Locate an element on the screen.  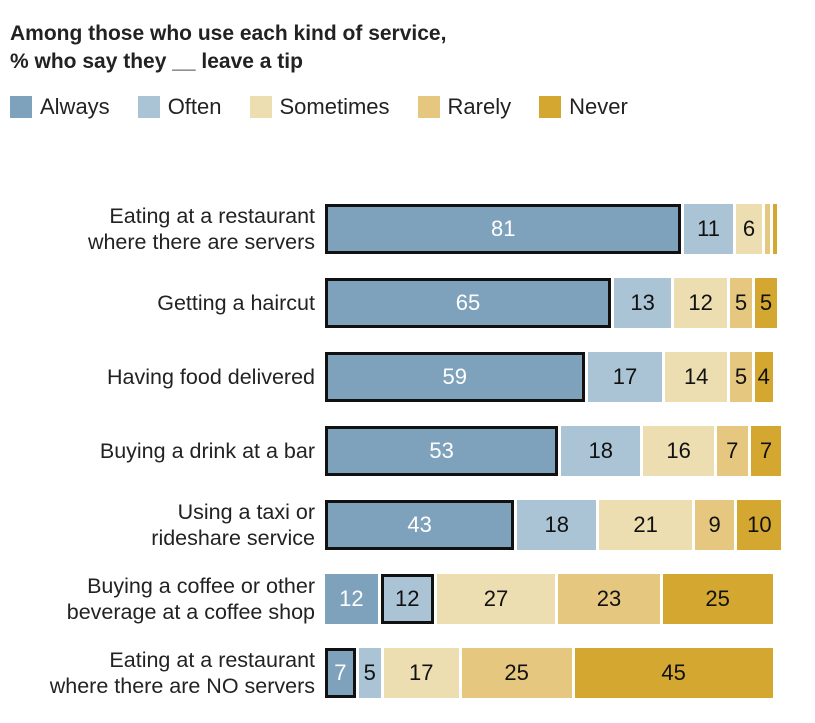
bar-segment-never: 7 is located at coordinates (766, 451).